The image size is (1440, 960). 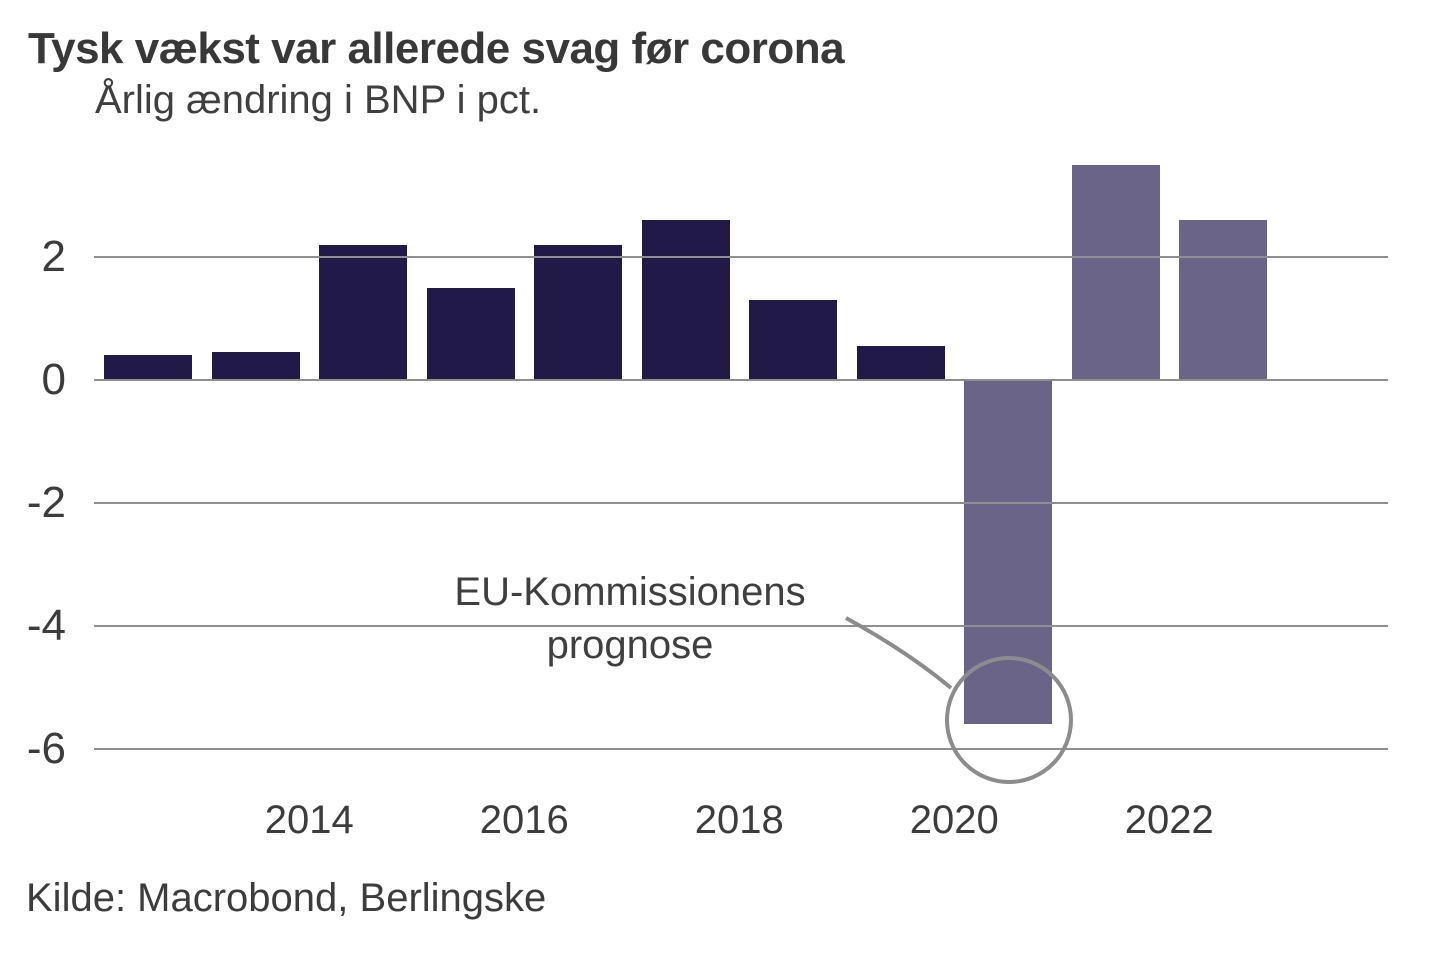 I want to click on y-axis-label-2: 2, so click(x=53, y=256).